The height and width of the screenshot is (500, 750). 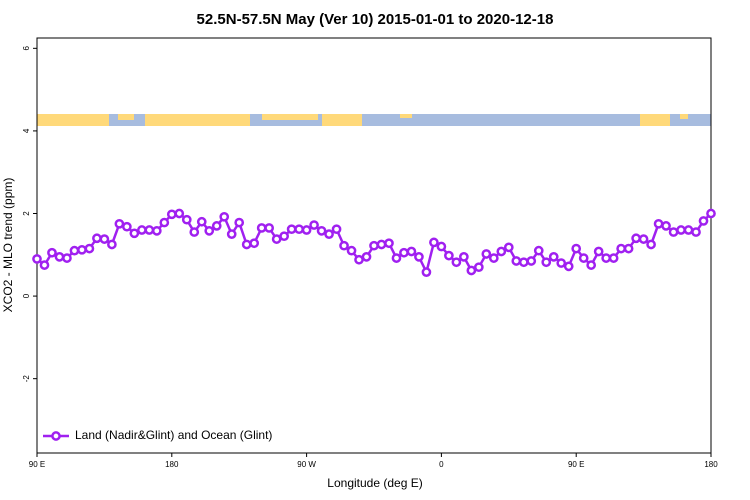 I want to click on ocean-band, so click(x=374, y=120).